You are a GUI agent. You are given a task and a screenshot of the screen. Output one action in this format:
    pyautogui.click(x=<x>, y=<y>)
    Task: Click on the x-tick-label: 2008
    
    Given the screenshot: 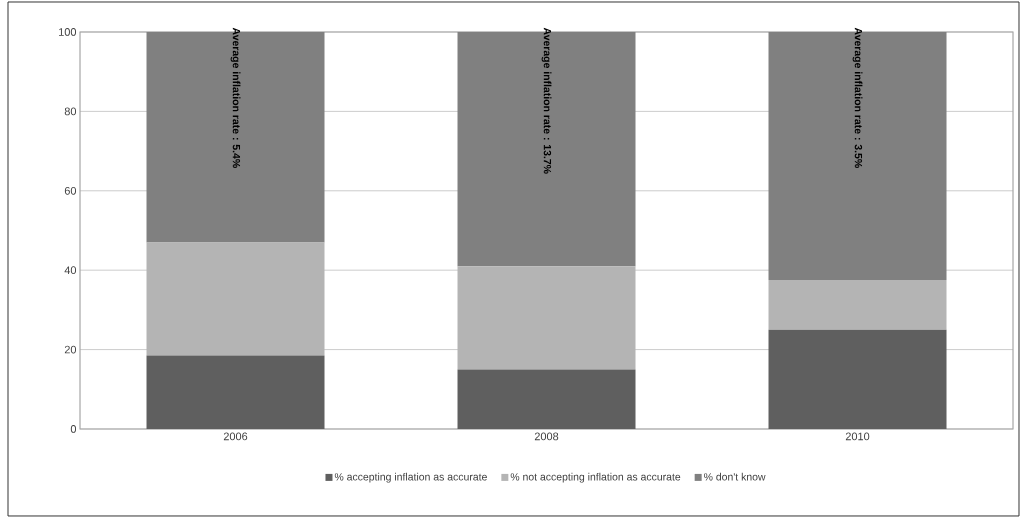 What is the action you would take?
    pyautogui.click(x=546, y=436)
    